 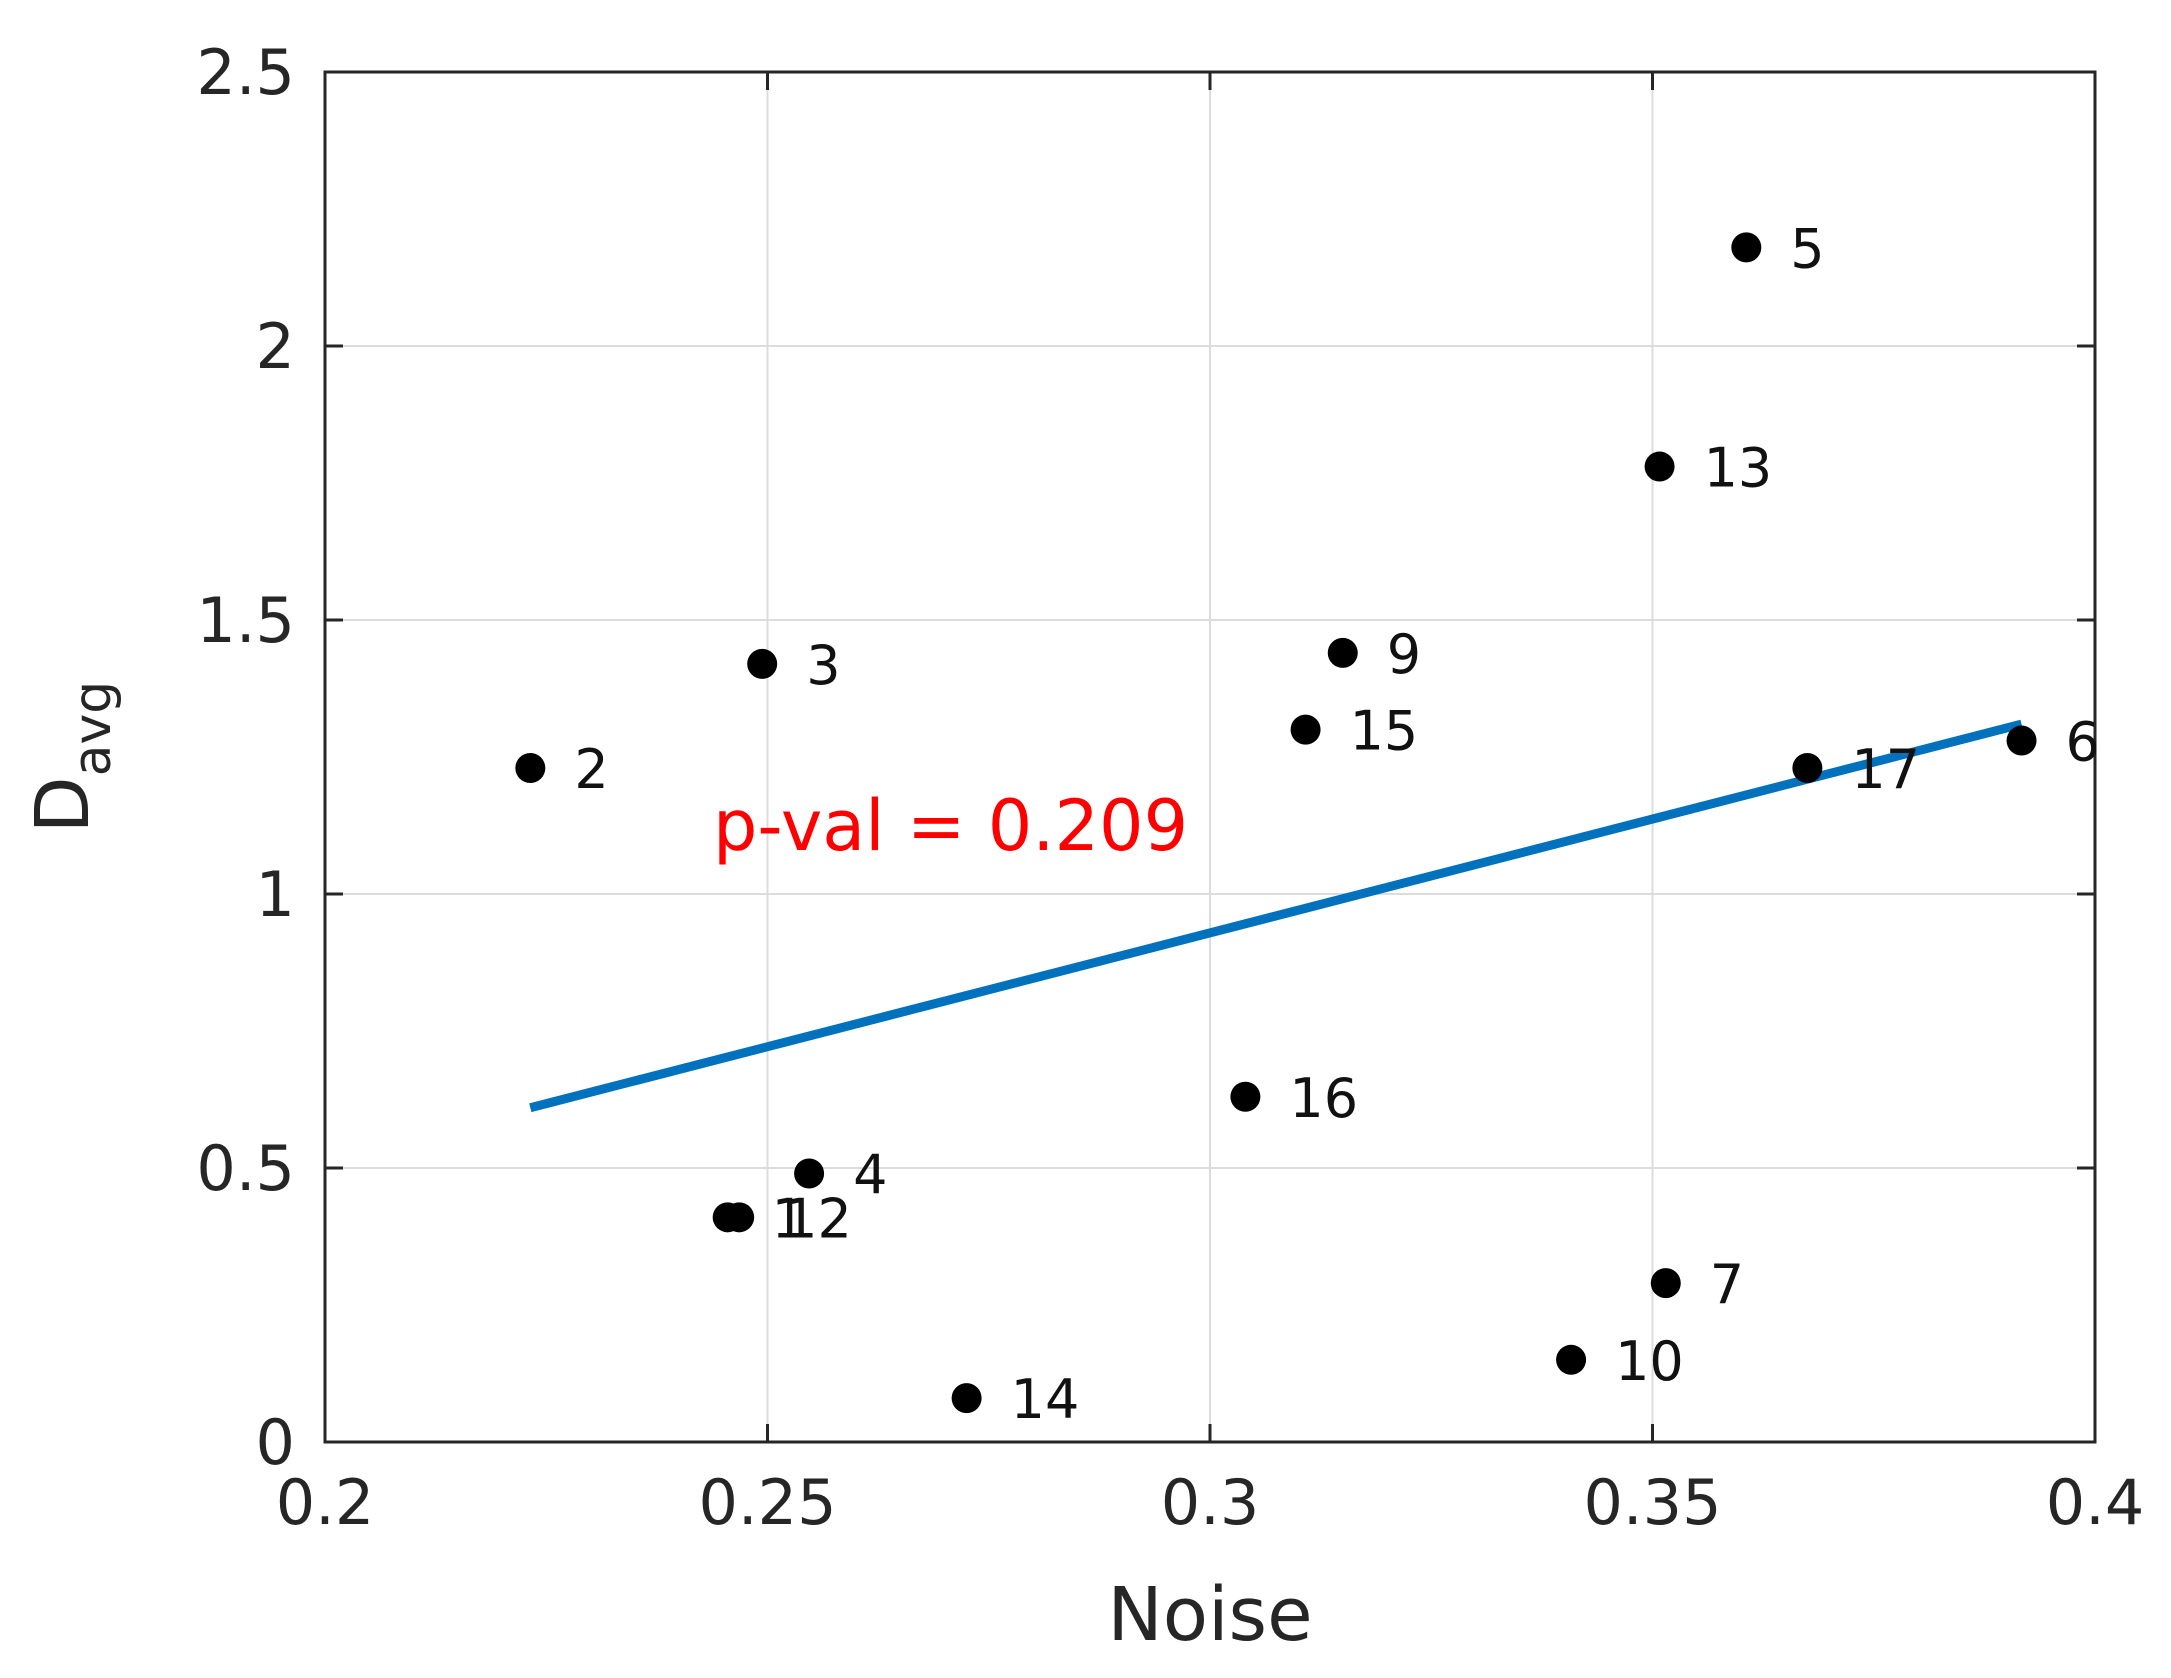 What do you see at coordinates (275, 1442) in the screenshot?
I see `y-tick-label: 0` at bounding box center [275, 1442].